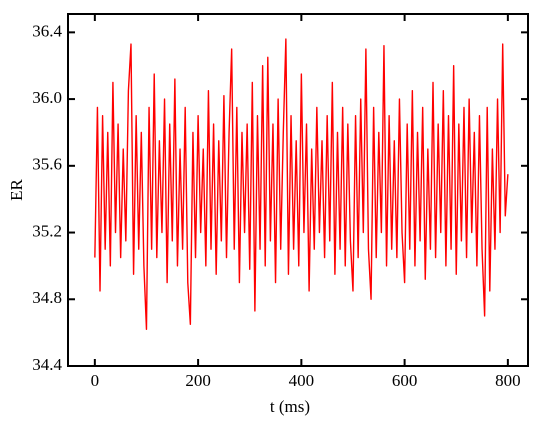  Describe the element at coordinates (405, 380) in the screenshot. I see `x-tick-label: 600` at that location.